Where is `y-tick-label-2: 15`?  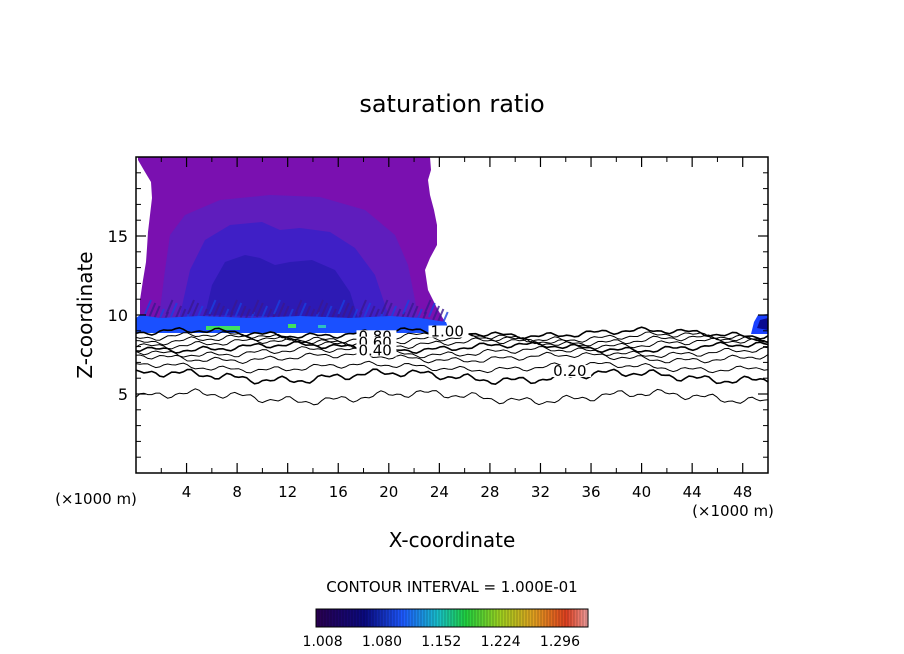
y-tick-label-2: 15 is located at coordinates (118, 236).